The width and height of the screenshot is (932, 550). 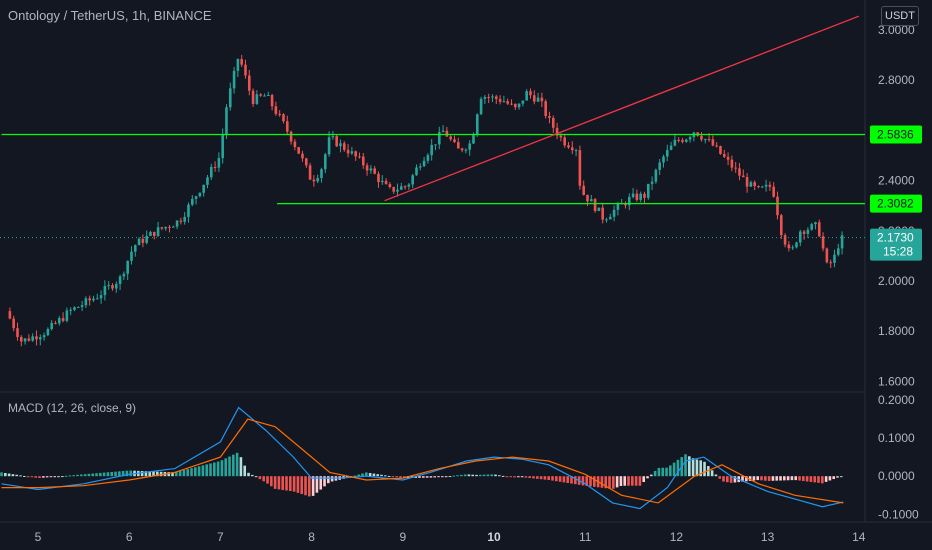 What do you see at coordinates (900, 16) in the screenshot?
I see `currency-button: USDT` at bounding box center [900, 16].